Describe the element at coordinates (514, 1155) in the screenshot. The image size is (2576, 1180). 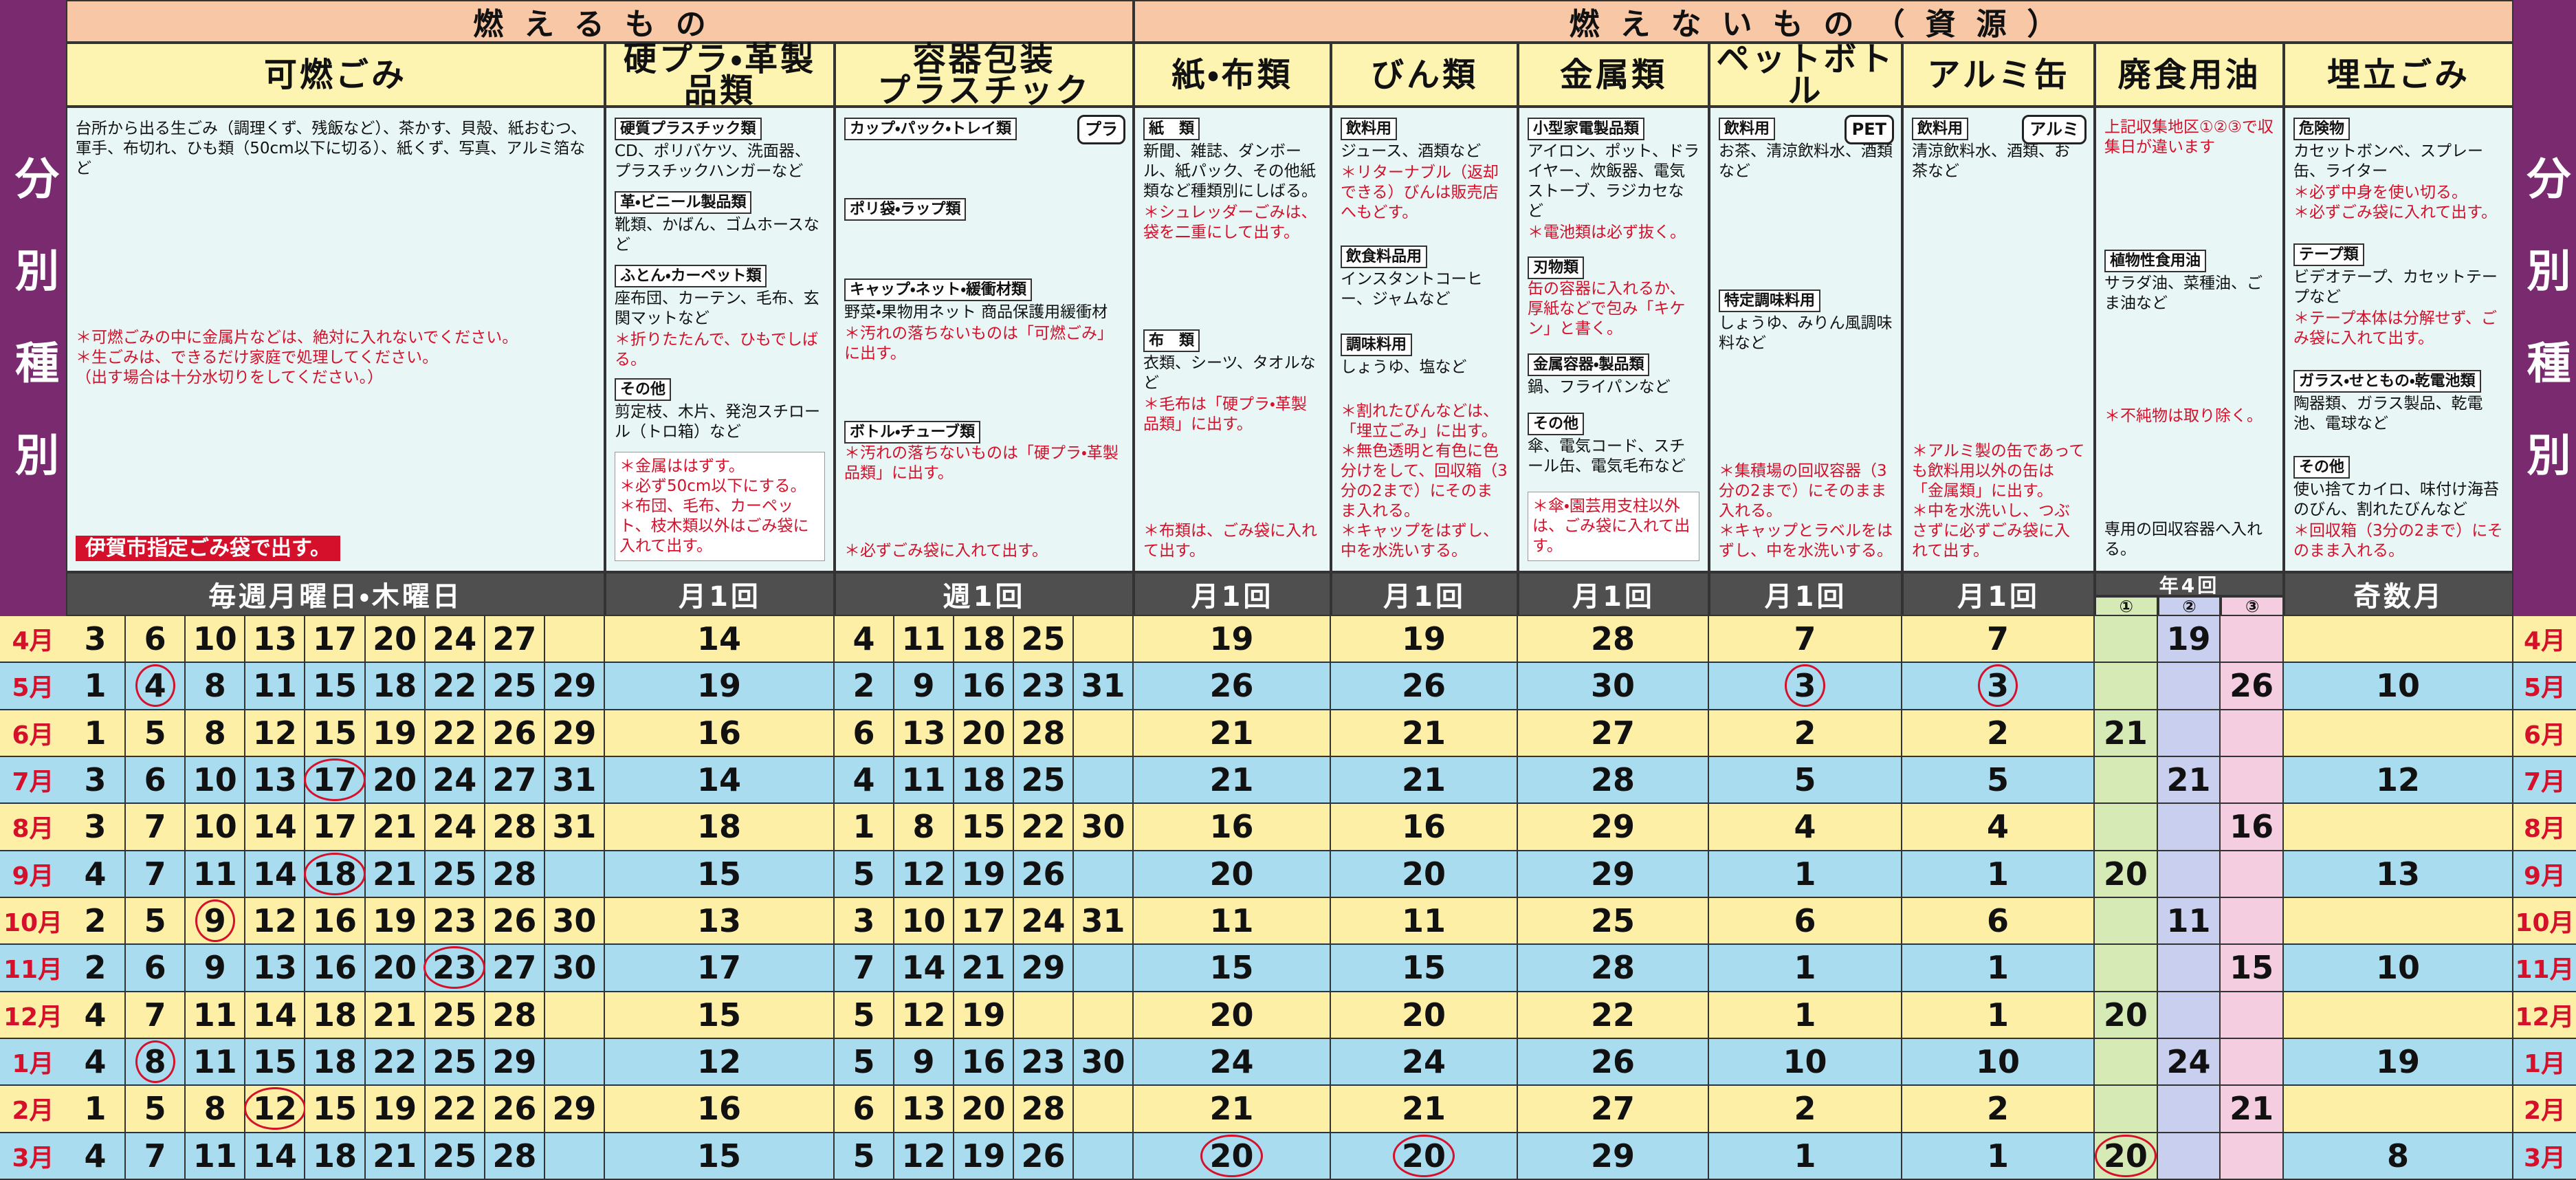
I see `collection-day: 28` at that location.